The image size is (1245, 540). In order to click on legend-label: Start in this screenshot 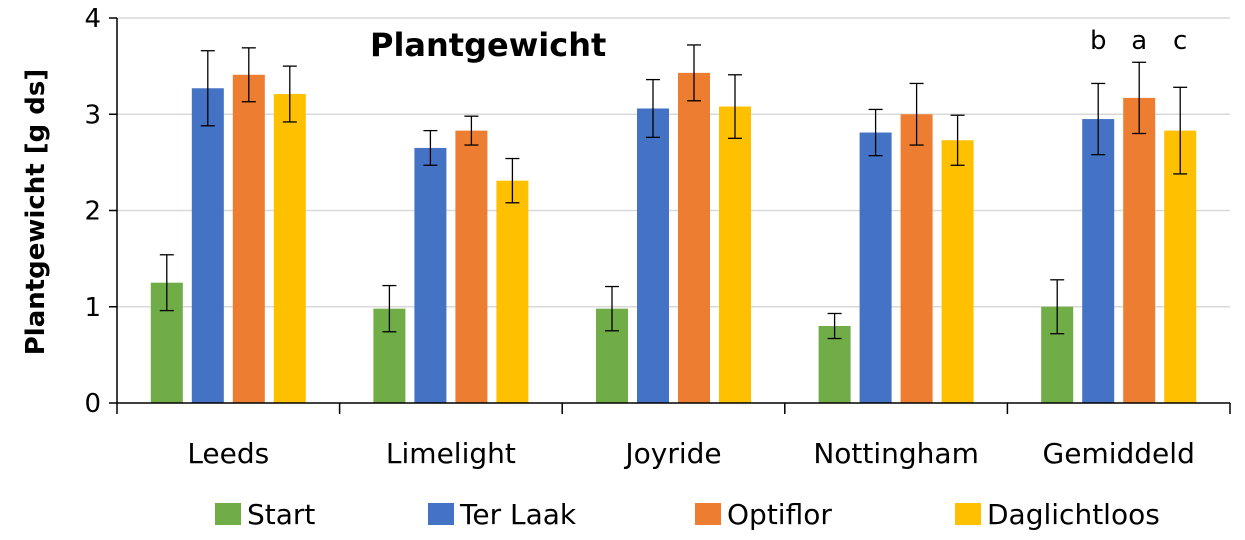, I will do `click(281, 514)`.